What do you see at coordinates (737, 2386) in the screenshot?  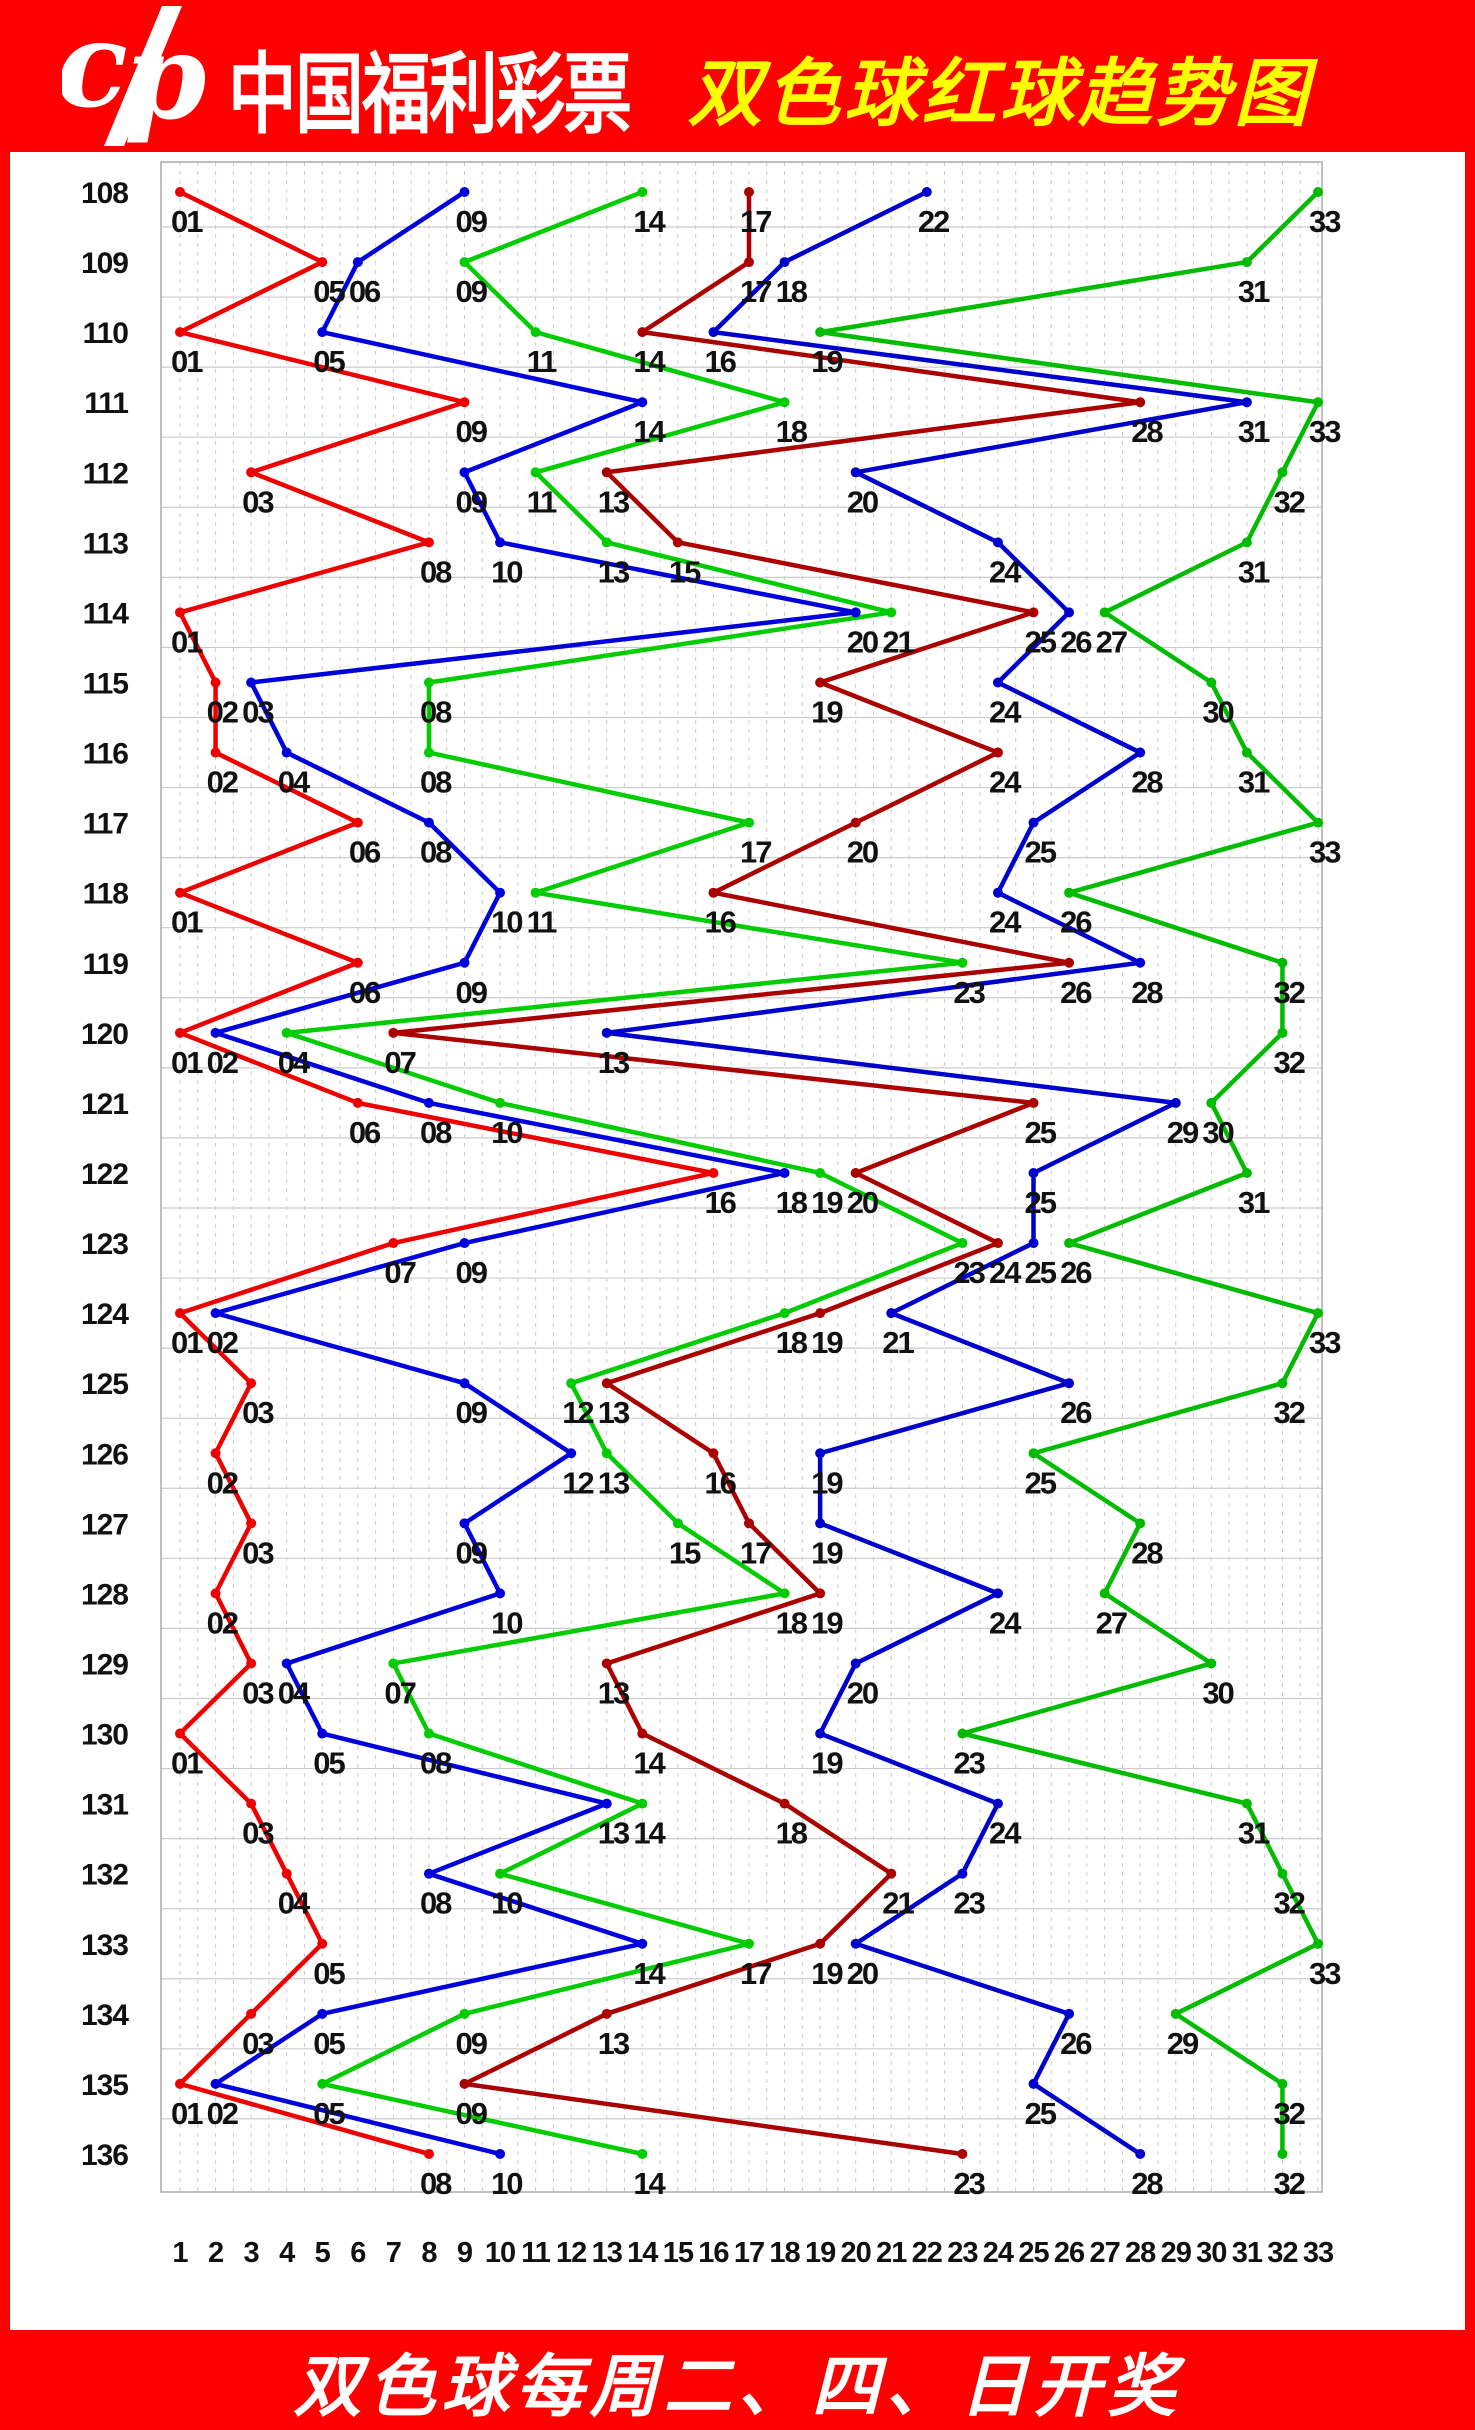 I see `draw-schedule-text: 双色球每周二、四、日开奖` at bounding box center [737, 2386].